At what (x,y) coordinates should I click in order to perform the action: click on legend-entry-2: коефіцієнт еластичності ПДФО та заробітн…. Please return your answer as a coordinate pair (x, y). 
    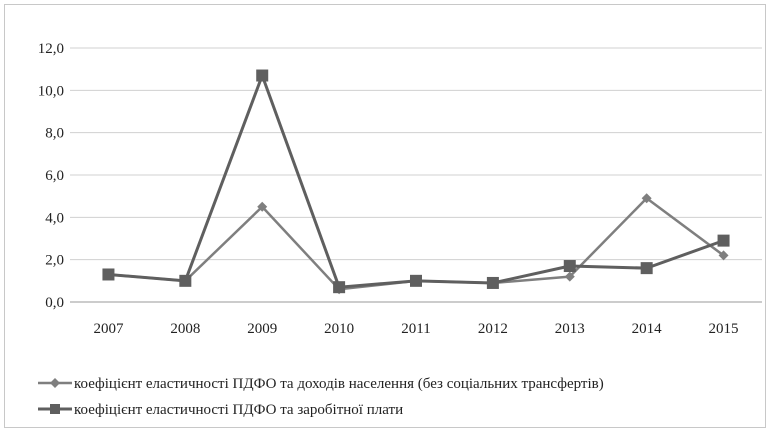
    Looking at the image, I should click on (220, 410).